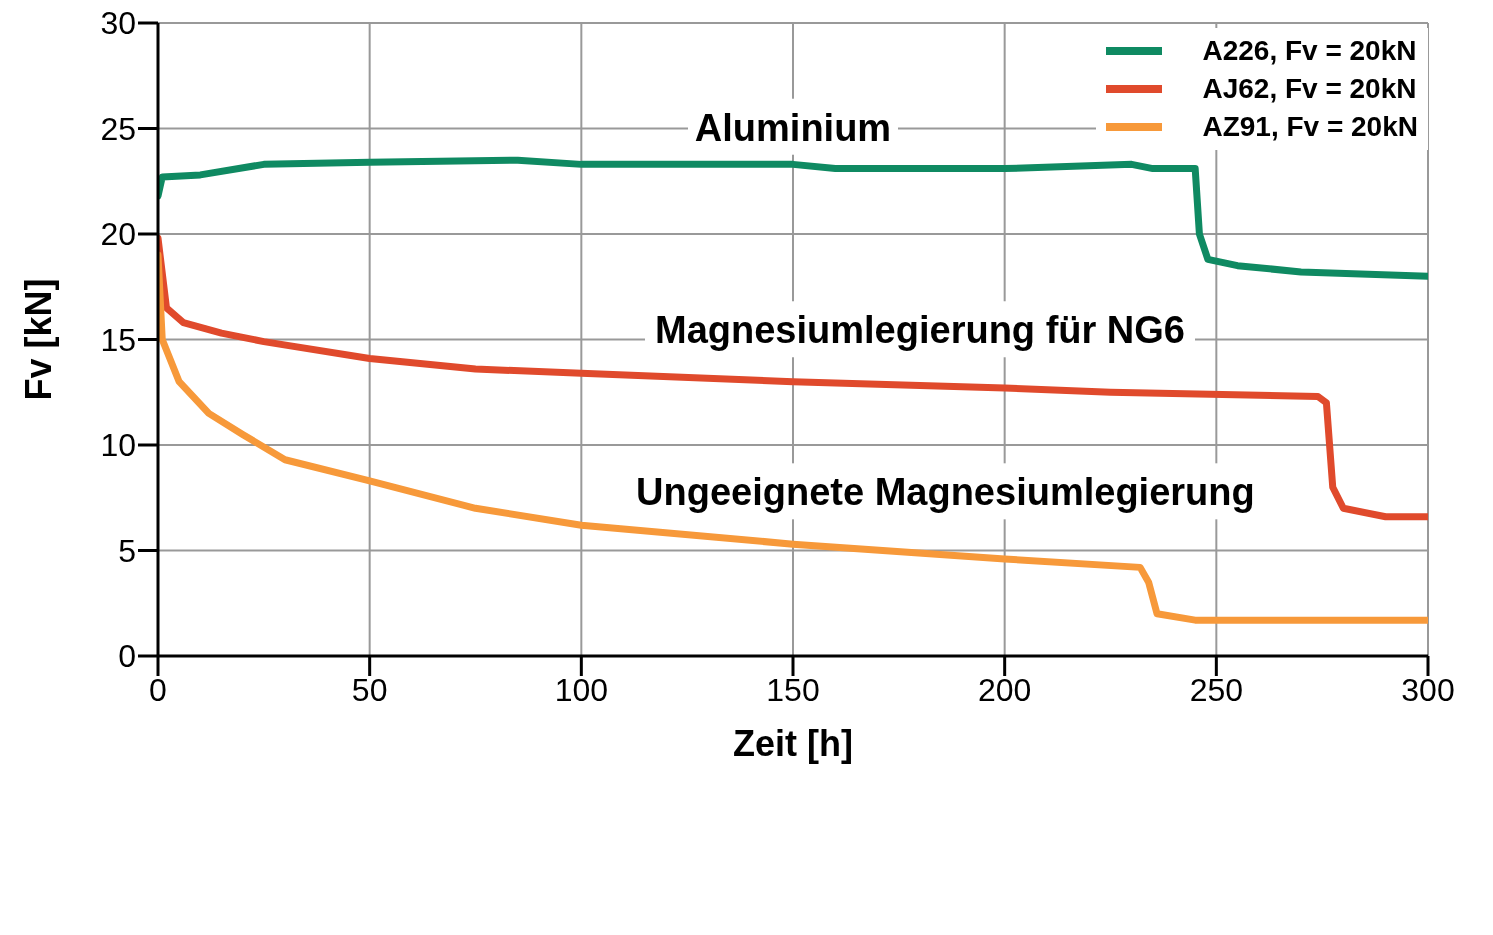  What do you see at coordinates (945, 492) in the screenshot?
I see `annotation: Ungeeignete Magnesiumlegierung` at bounding box center [945, 492].